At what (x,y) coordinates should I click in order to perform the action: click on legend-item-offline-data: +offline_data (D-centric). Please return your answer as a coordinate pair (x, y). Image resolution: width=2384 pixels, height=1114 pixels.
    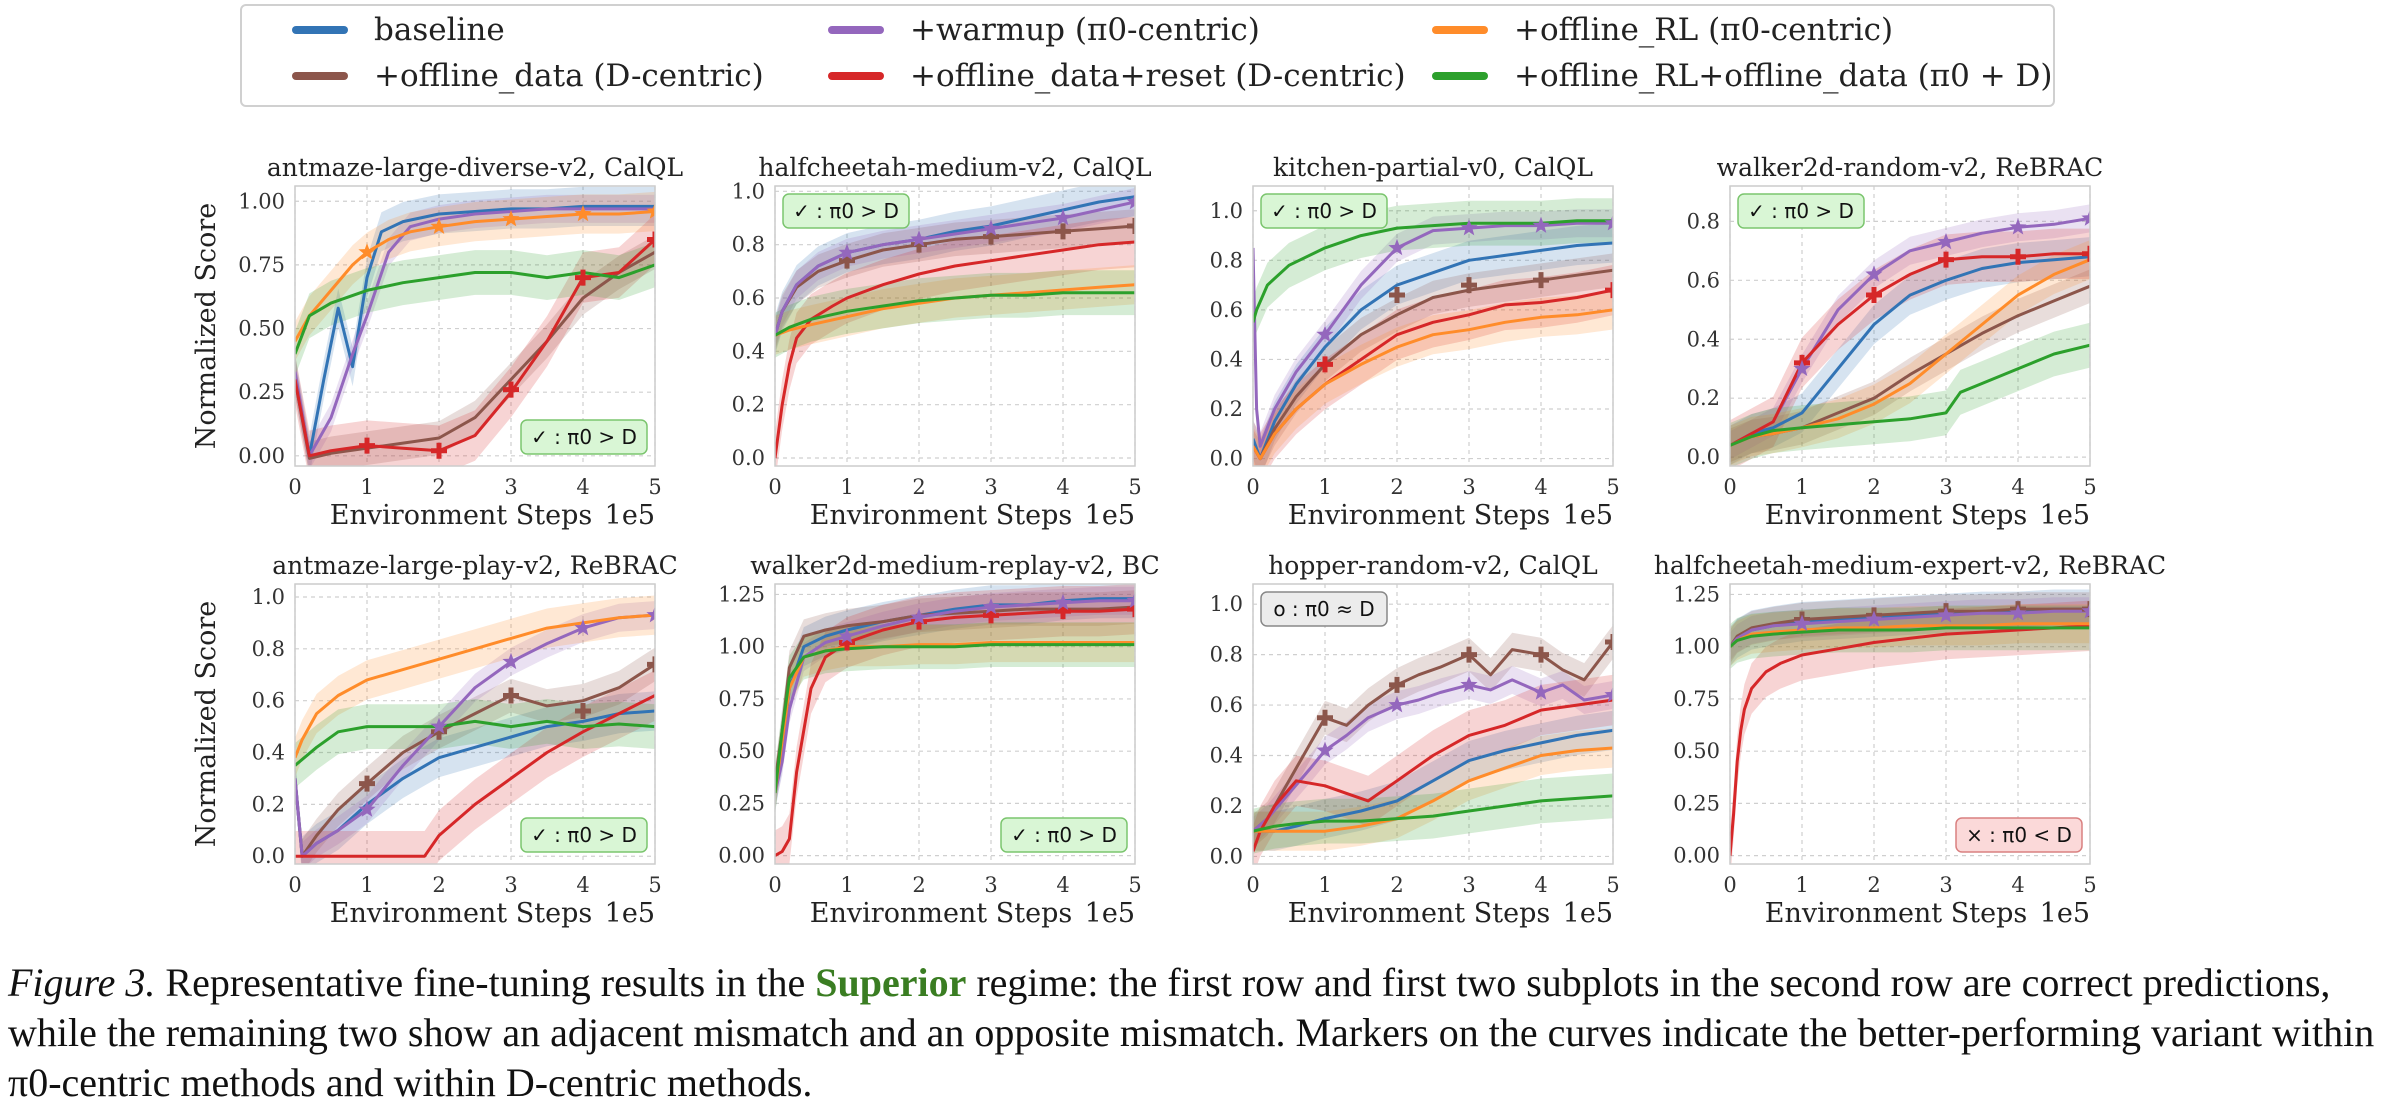
    Looking at the image, I should click on (528, 76).